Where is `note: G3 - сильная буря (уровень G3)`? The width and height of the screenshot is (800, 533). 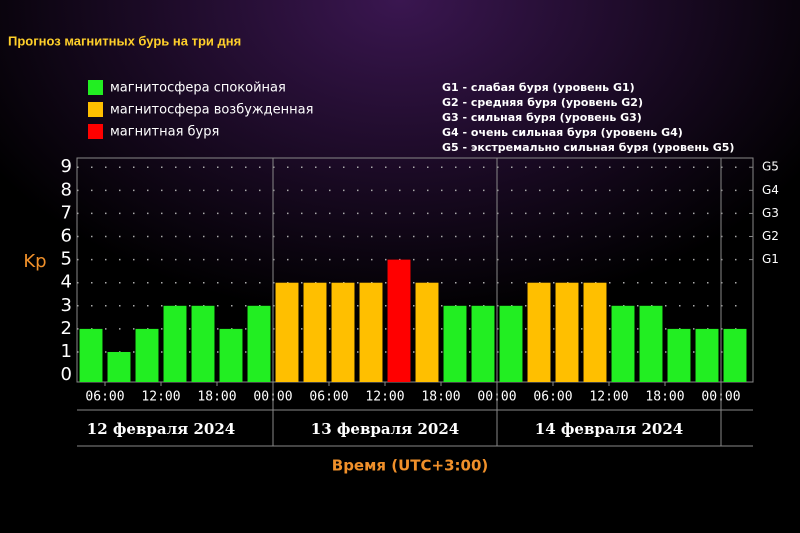
note: G3 - сильная буря (уровень G3) is located at coordinates (542, 117).